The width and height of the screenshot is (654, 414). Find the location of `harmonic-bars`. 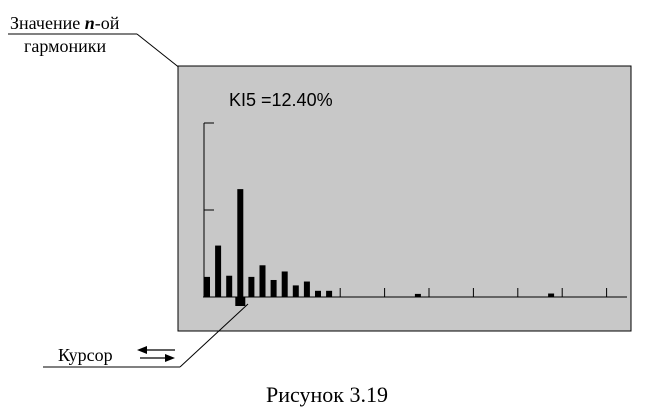

harmonic-bars is located at coordinates (379, 243).